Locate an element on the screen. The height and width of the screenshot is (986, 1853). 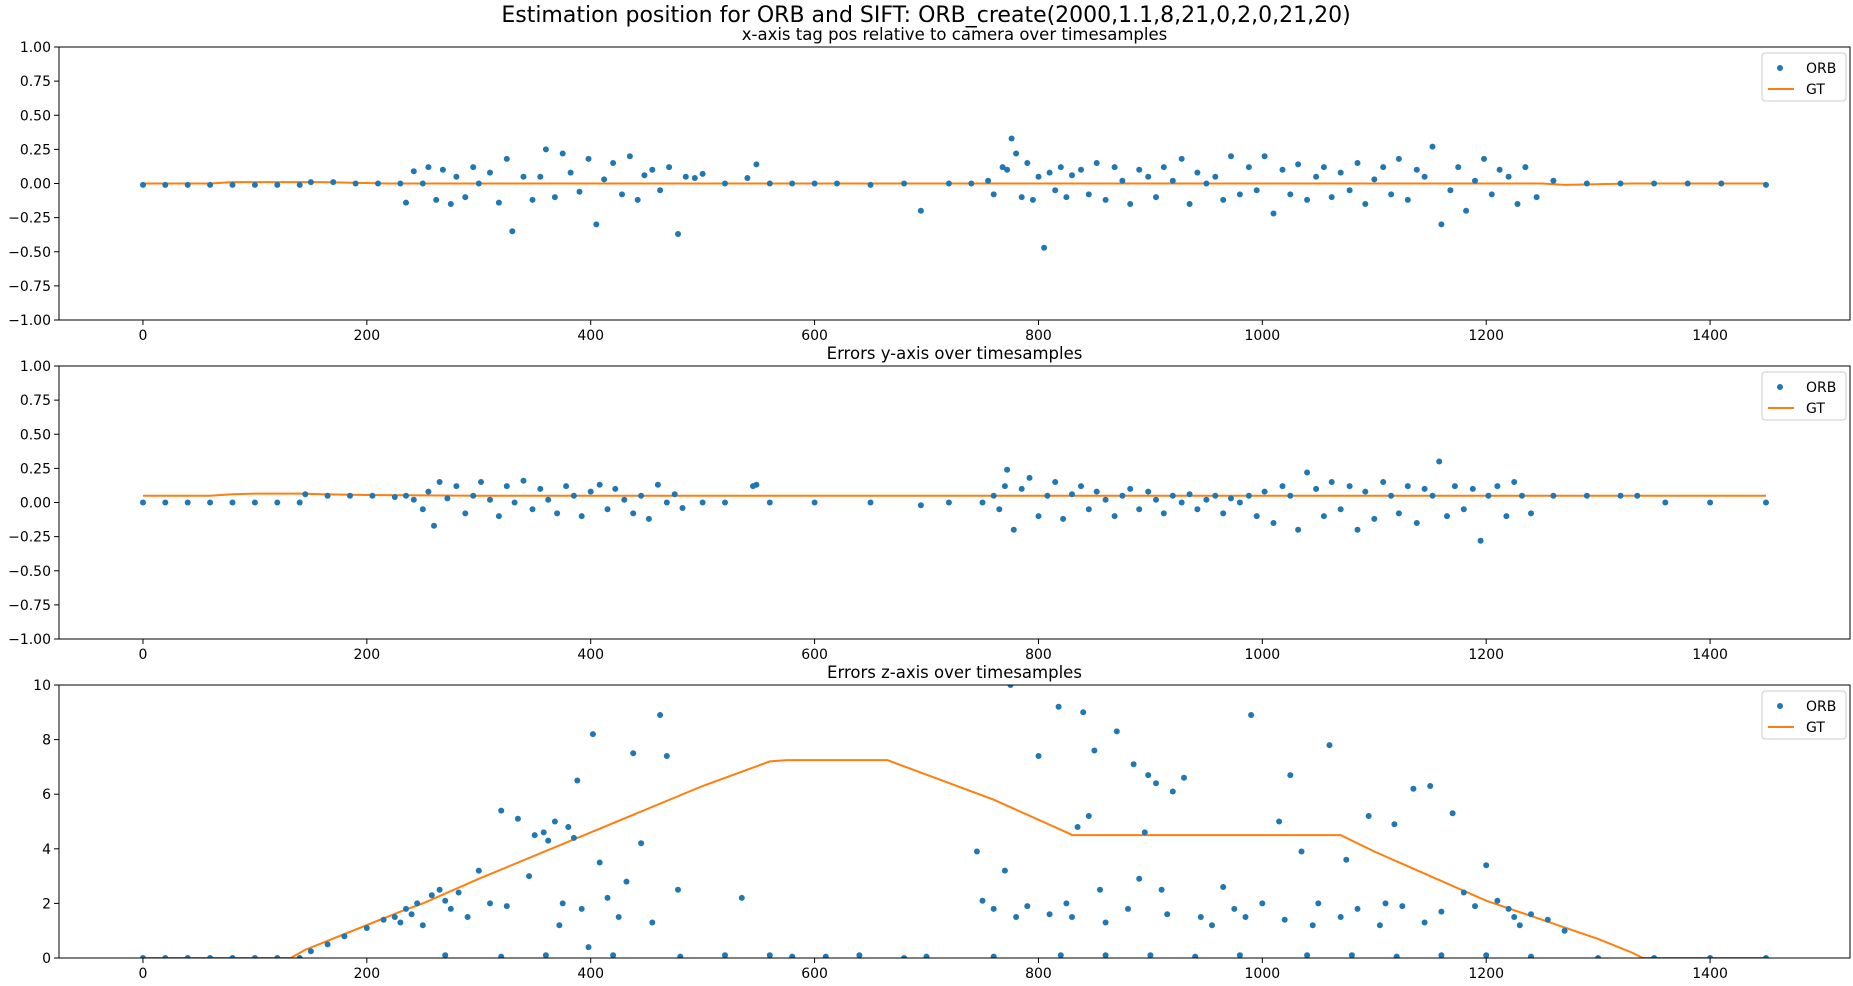
y-tick-label: −1.00 is located at coordinates (29, 640).